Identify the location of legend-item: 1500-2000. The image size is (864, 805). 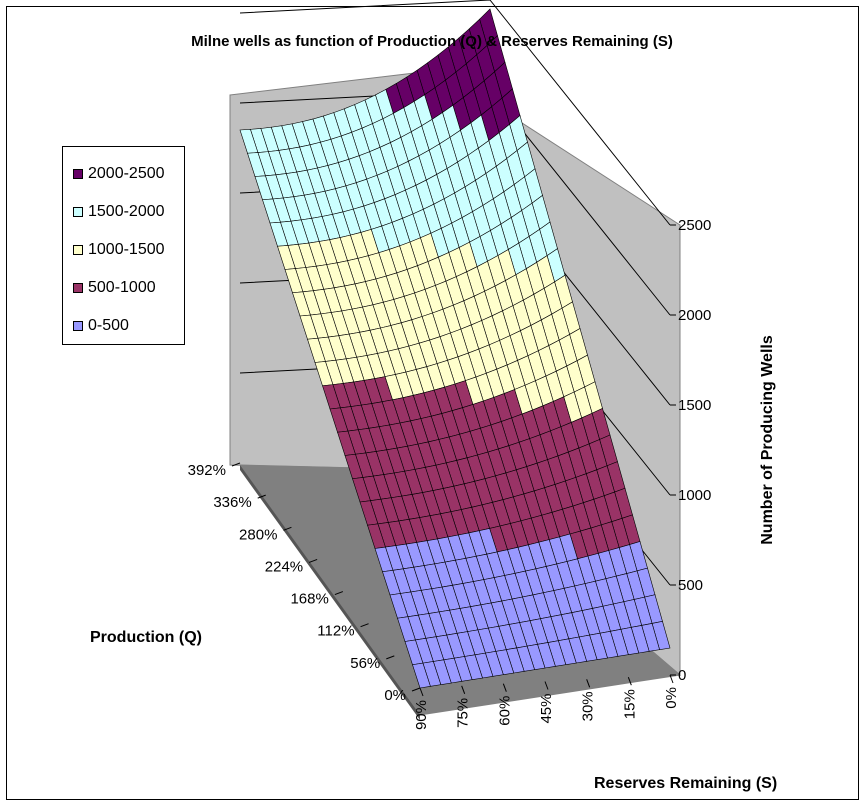
(119, 212).